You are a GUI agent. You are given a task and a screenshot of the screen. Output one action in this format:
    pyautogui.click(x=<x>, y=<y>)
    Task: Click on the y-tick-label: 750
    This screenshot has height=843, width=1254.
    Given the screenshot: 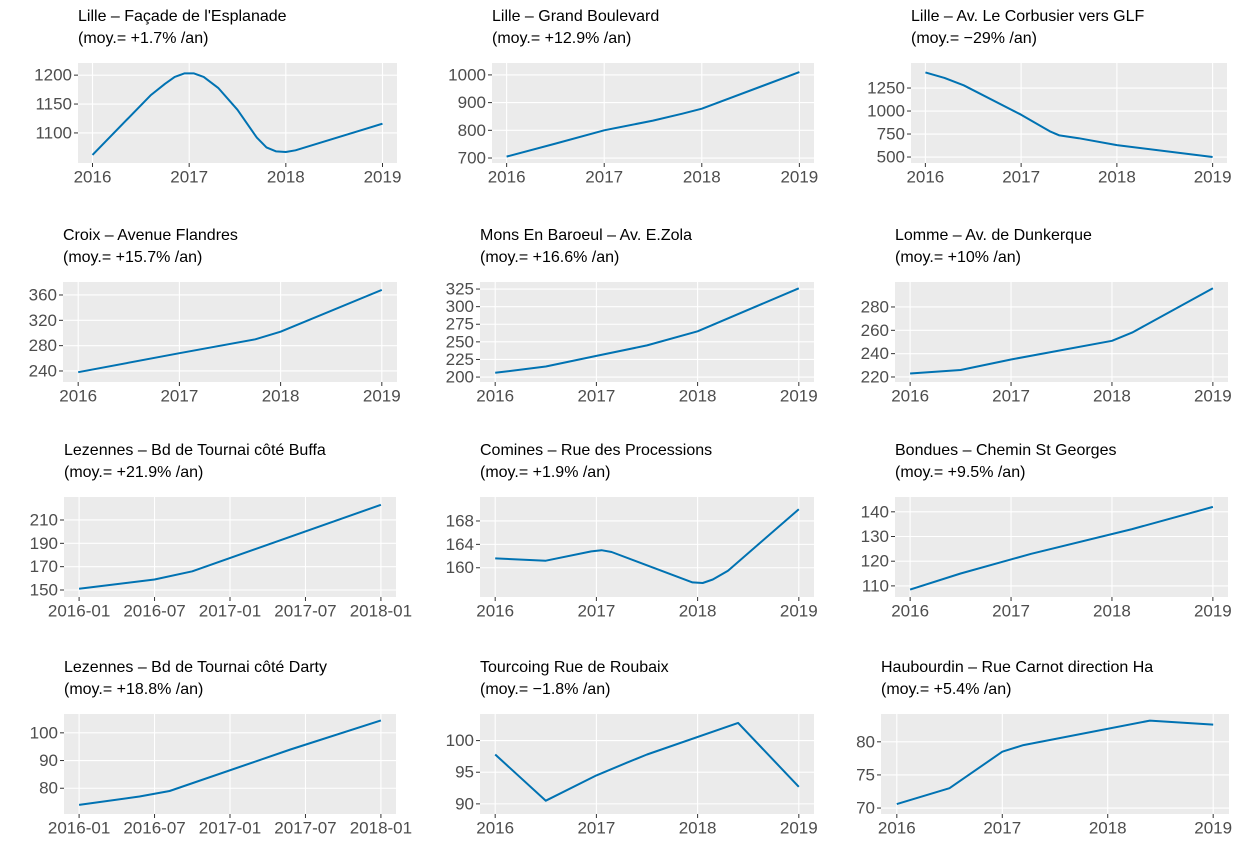 What is the action you would take?
    pyautogui.click(x=891, y=134)
    